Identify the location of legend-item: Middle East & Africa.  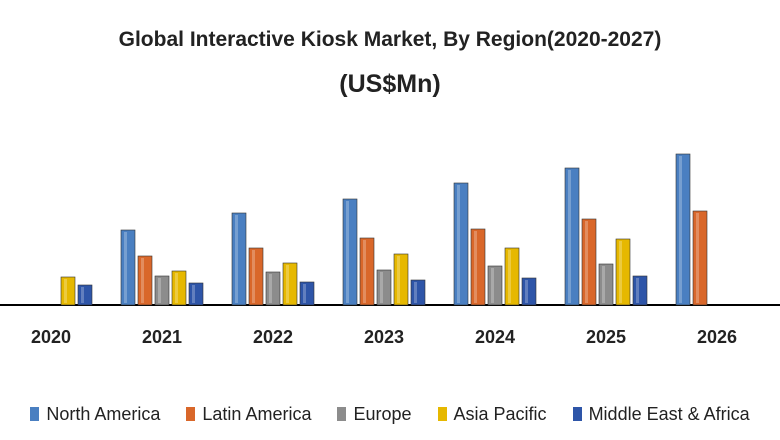
(661, 414).